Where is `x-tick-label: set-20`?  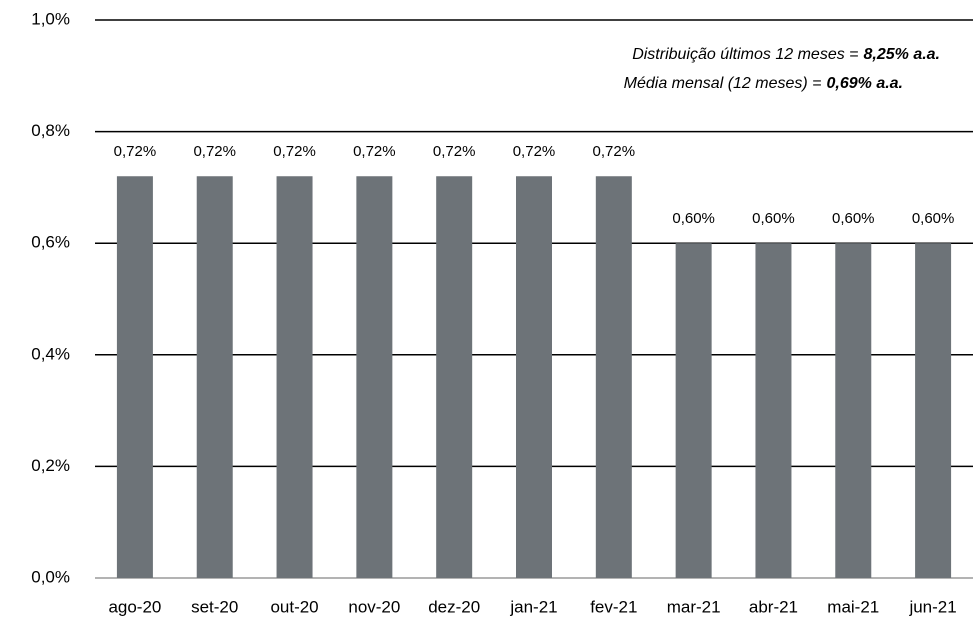
x-tick-label: set-20 is located at coordinates (214, 606).